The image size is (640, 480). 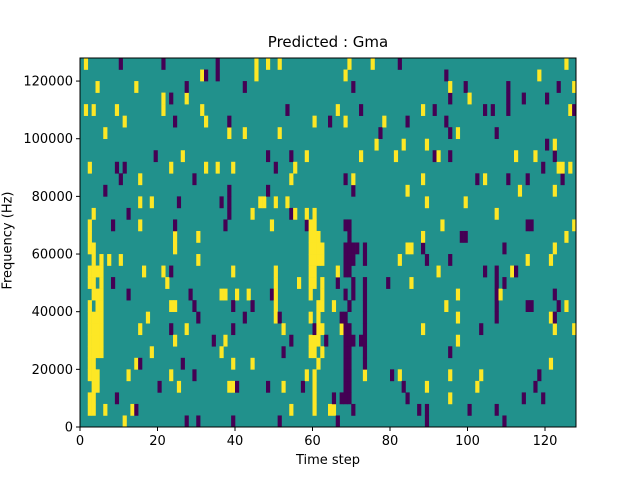 What do you see at coordinates (467, 441) in the screenshot?
I see `x-tick-label: 100` at bounding box center [467, 441].